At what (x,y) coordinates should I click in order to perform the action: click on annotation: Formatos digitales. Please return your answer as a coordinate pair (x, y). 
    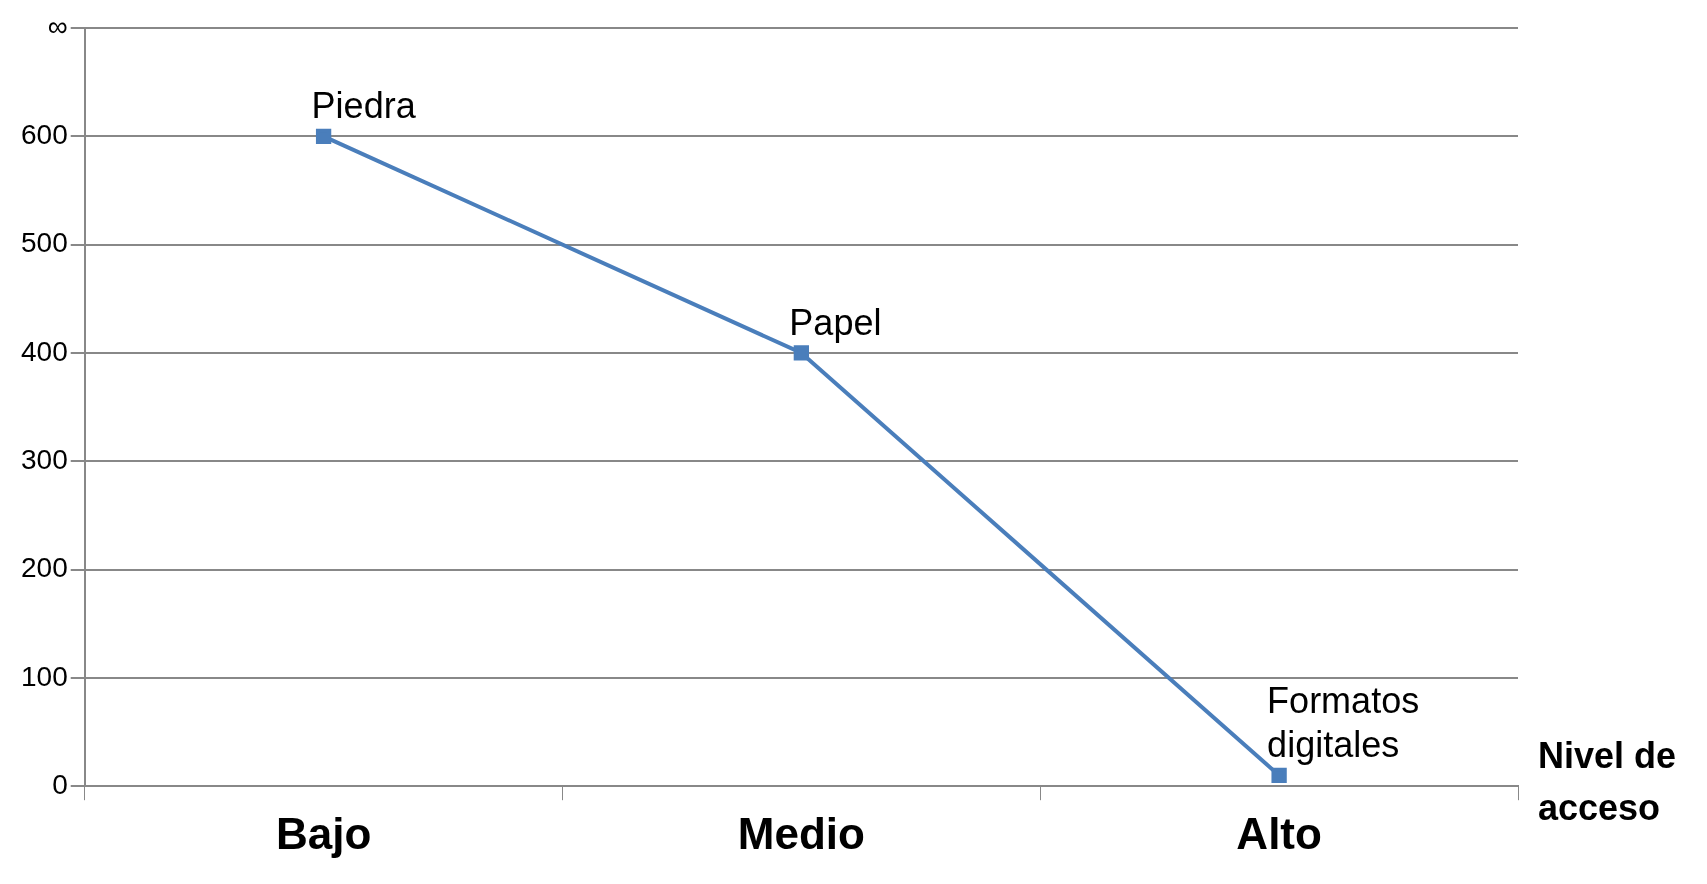
    Looking at the image, I should click on (1343, 723).